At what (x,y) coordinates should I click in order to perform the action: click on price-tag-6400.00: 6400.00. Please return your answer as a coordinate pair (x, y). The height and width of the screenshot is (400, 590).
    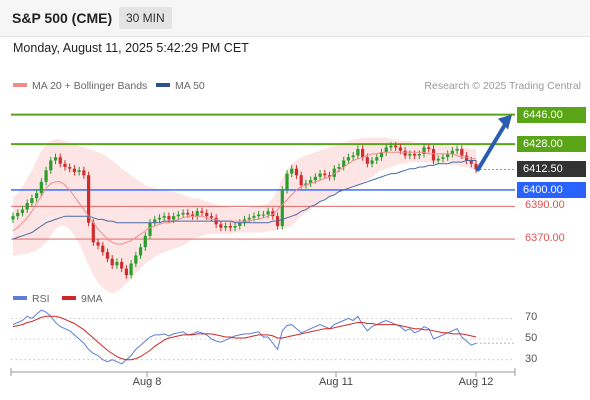
    Looking at the image, I should click on (551, 189).